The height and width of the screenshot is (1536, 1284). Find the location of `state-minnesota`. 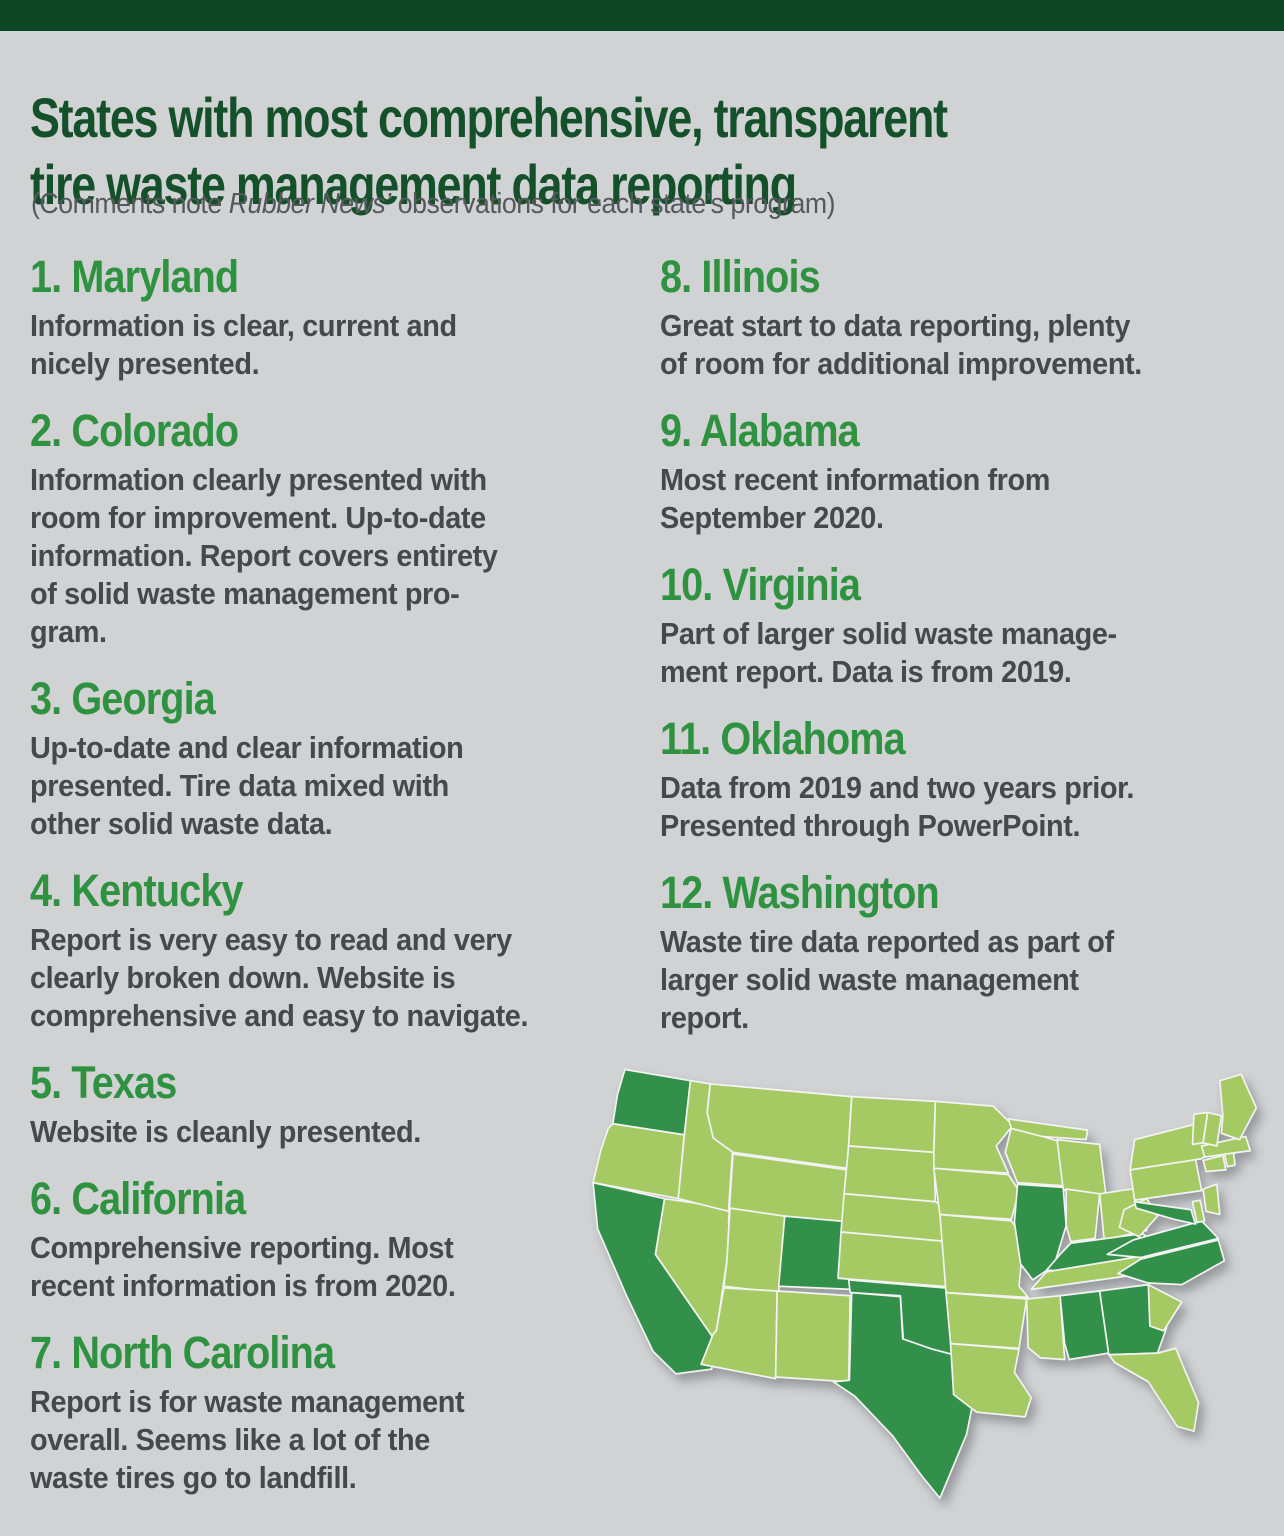

state-minnesota is located at coordinates (973, 1137).